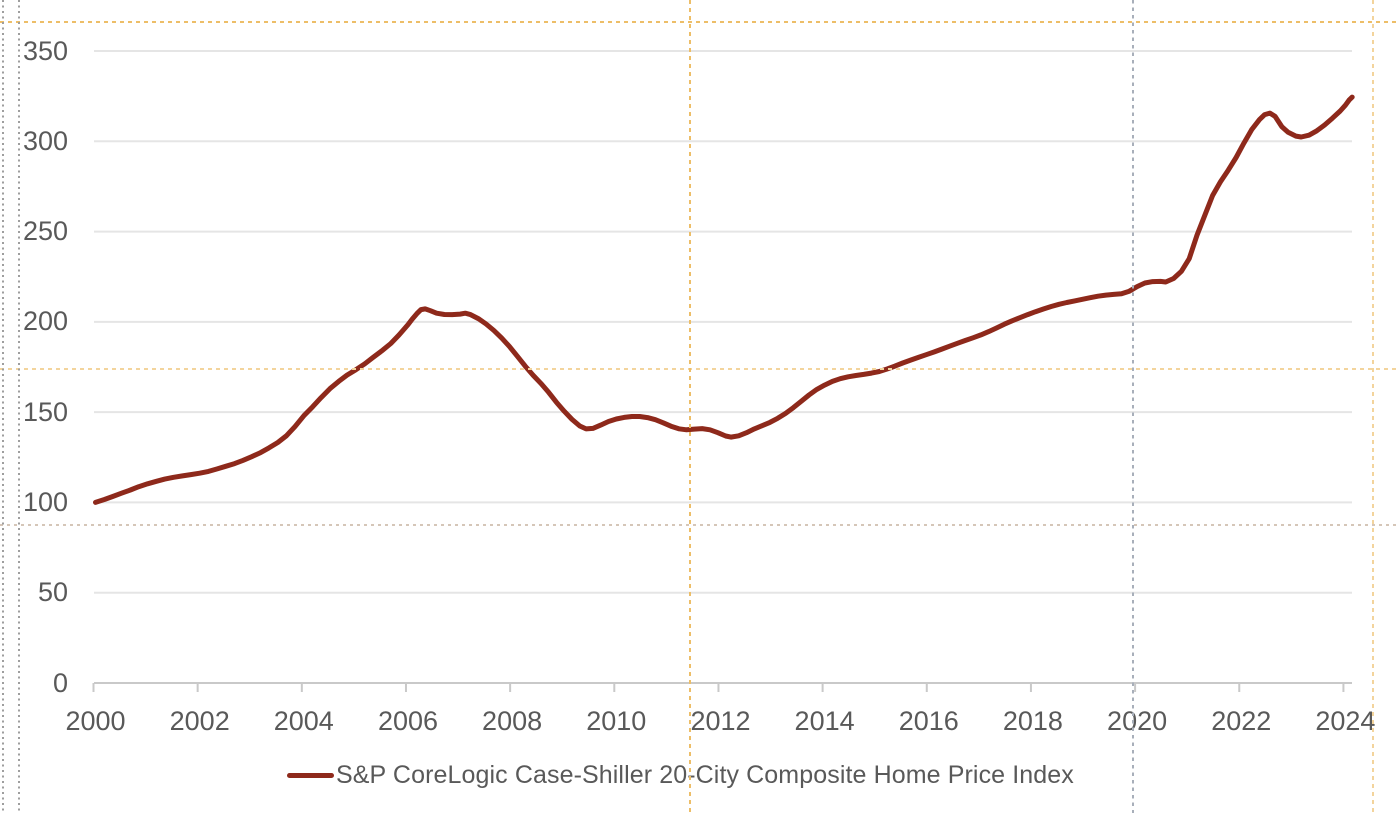 The image size is (1400, 813). What do you see at coordinates (45, 231) in the screenshot?
I see `y-axis-tick-label: 250` at bounding box center [45, 231].